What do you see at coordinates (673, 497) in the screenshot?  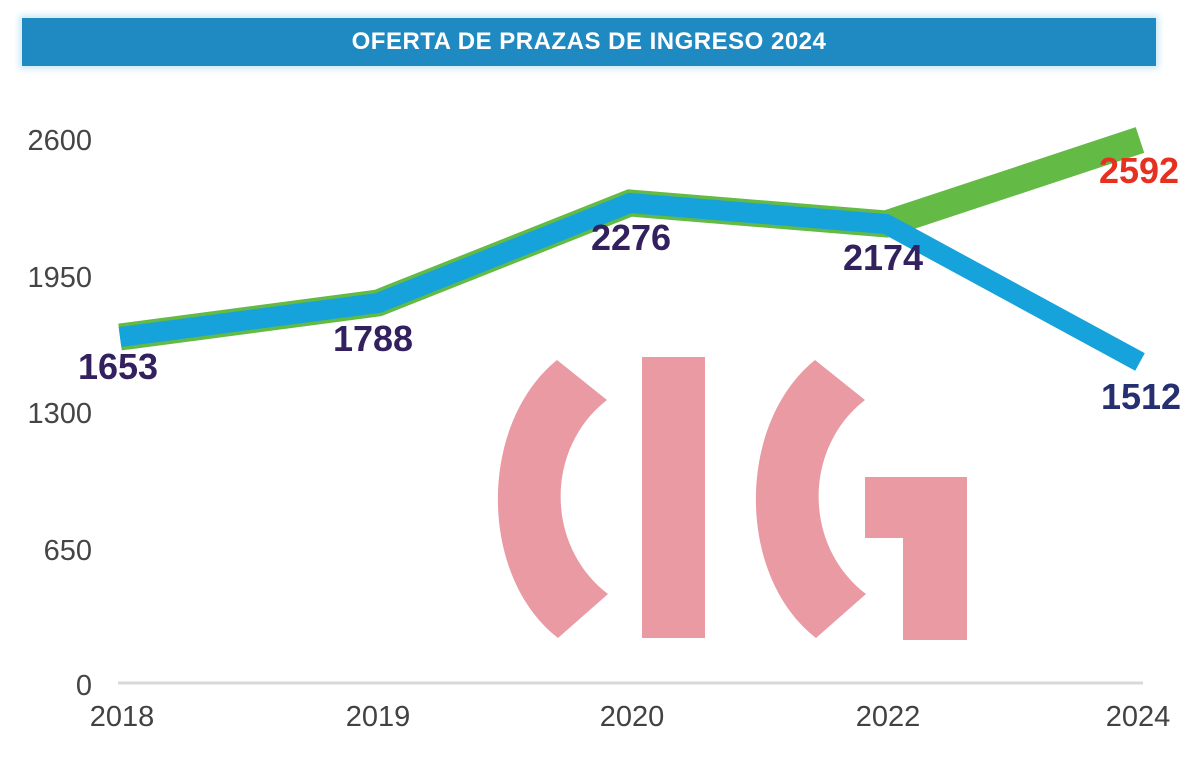 I see `logo-i-glyph` at bounding box center [673, 497].